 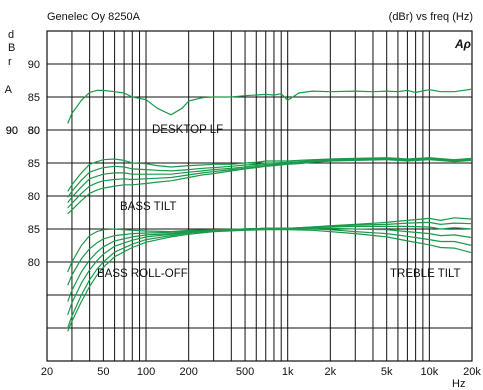 I want to click on x-tick-label: 50, so click(x=103, y=372).